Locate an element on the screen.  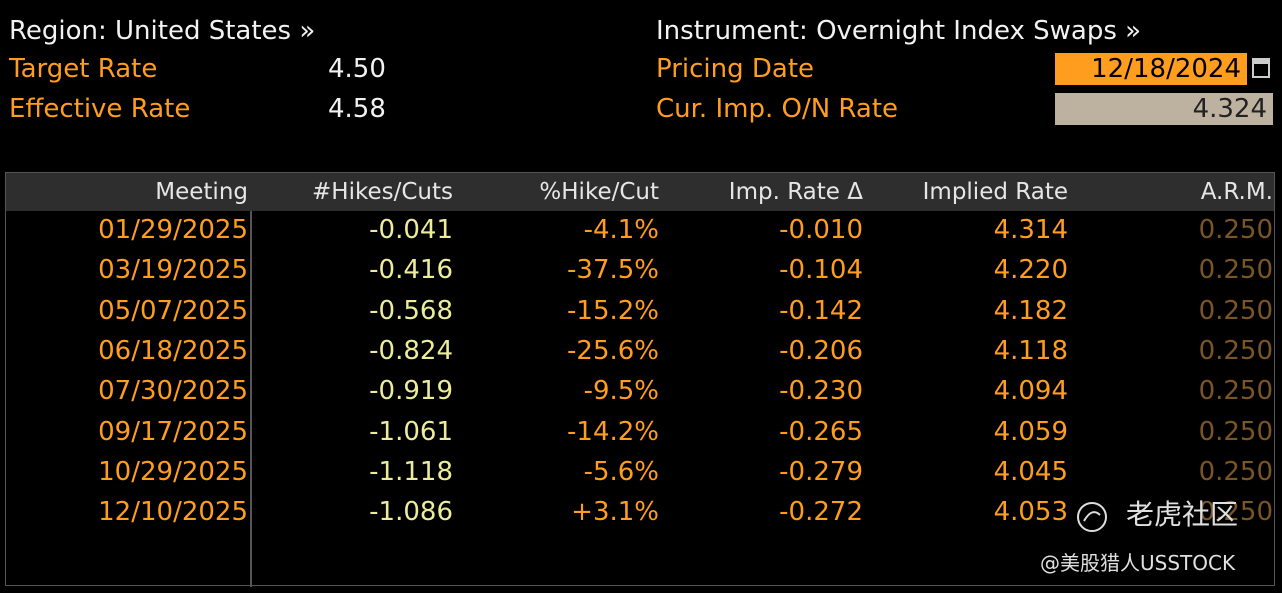
field-label: Pricing Date is located at coordinates (735, 69).